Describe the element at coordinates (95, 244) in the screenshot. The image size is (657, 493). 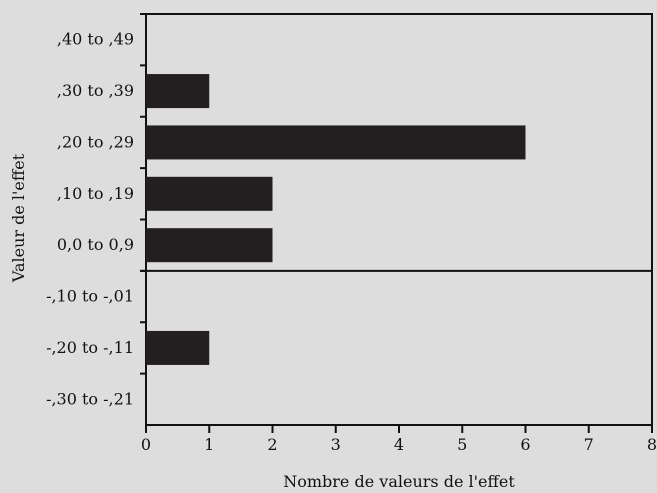
I see `y-tick-label: 0,0 to 0,9` at that location.